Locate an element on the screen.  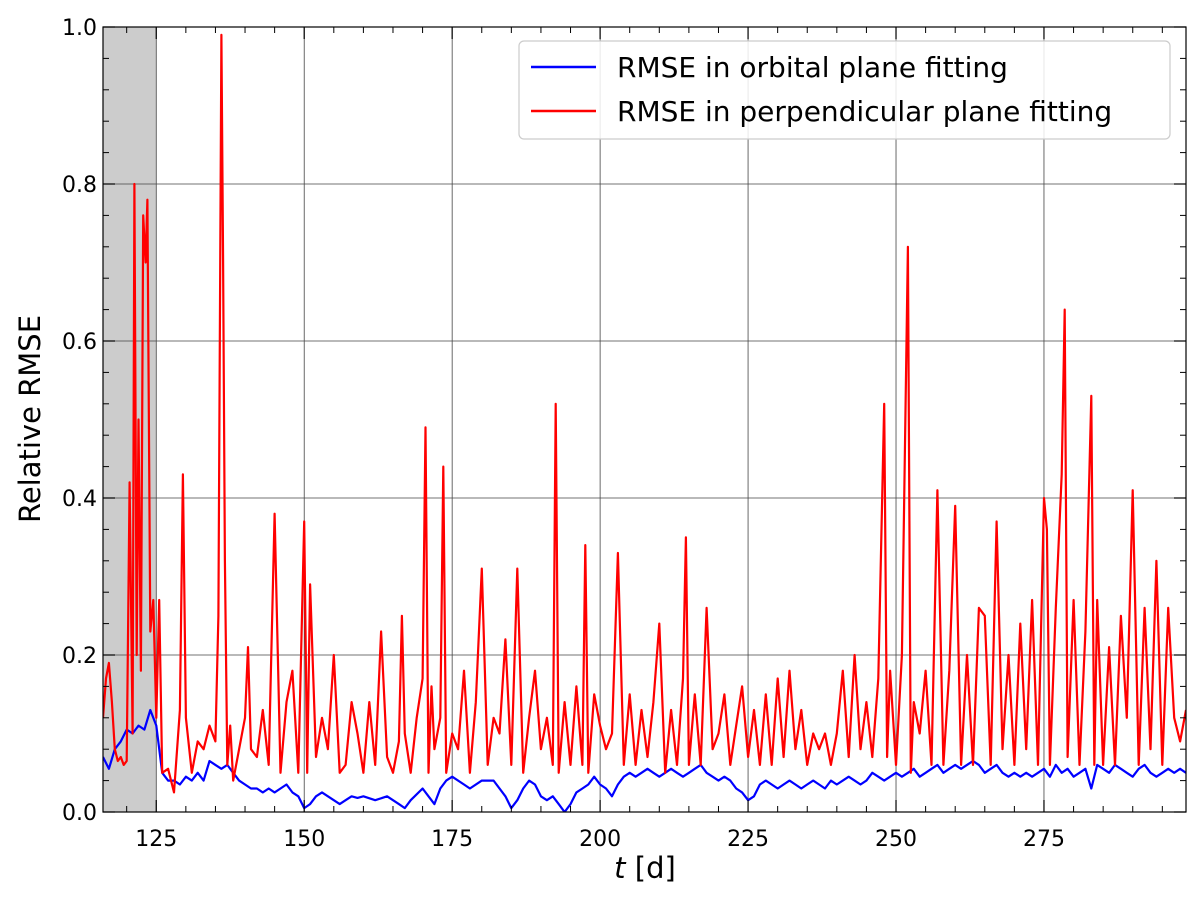
x-tick-label: 175 is located at coordinates (452, 839).